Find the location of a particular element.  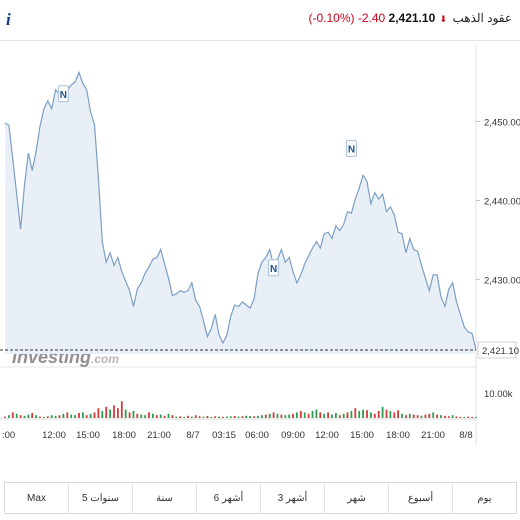

x-tick-label: 21:00 is located at coordinates (433, 435).